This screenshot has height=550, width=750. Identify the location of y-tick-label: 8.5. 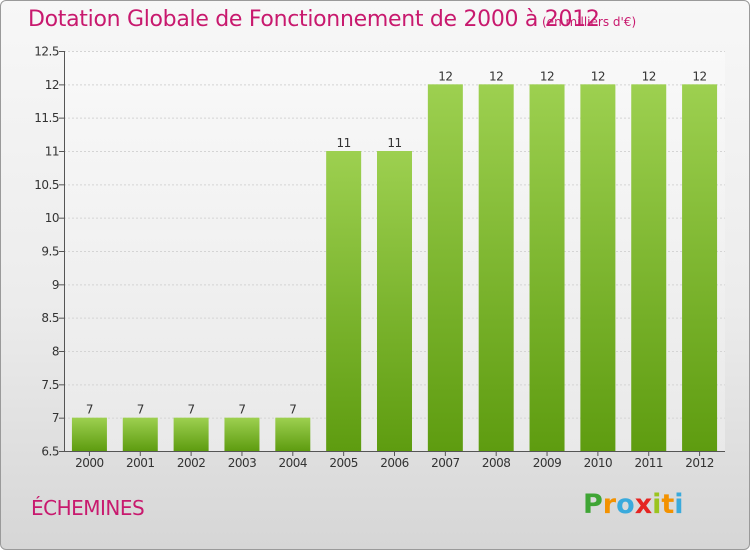
(50, 318).